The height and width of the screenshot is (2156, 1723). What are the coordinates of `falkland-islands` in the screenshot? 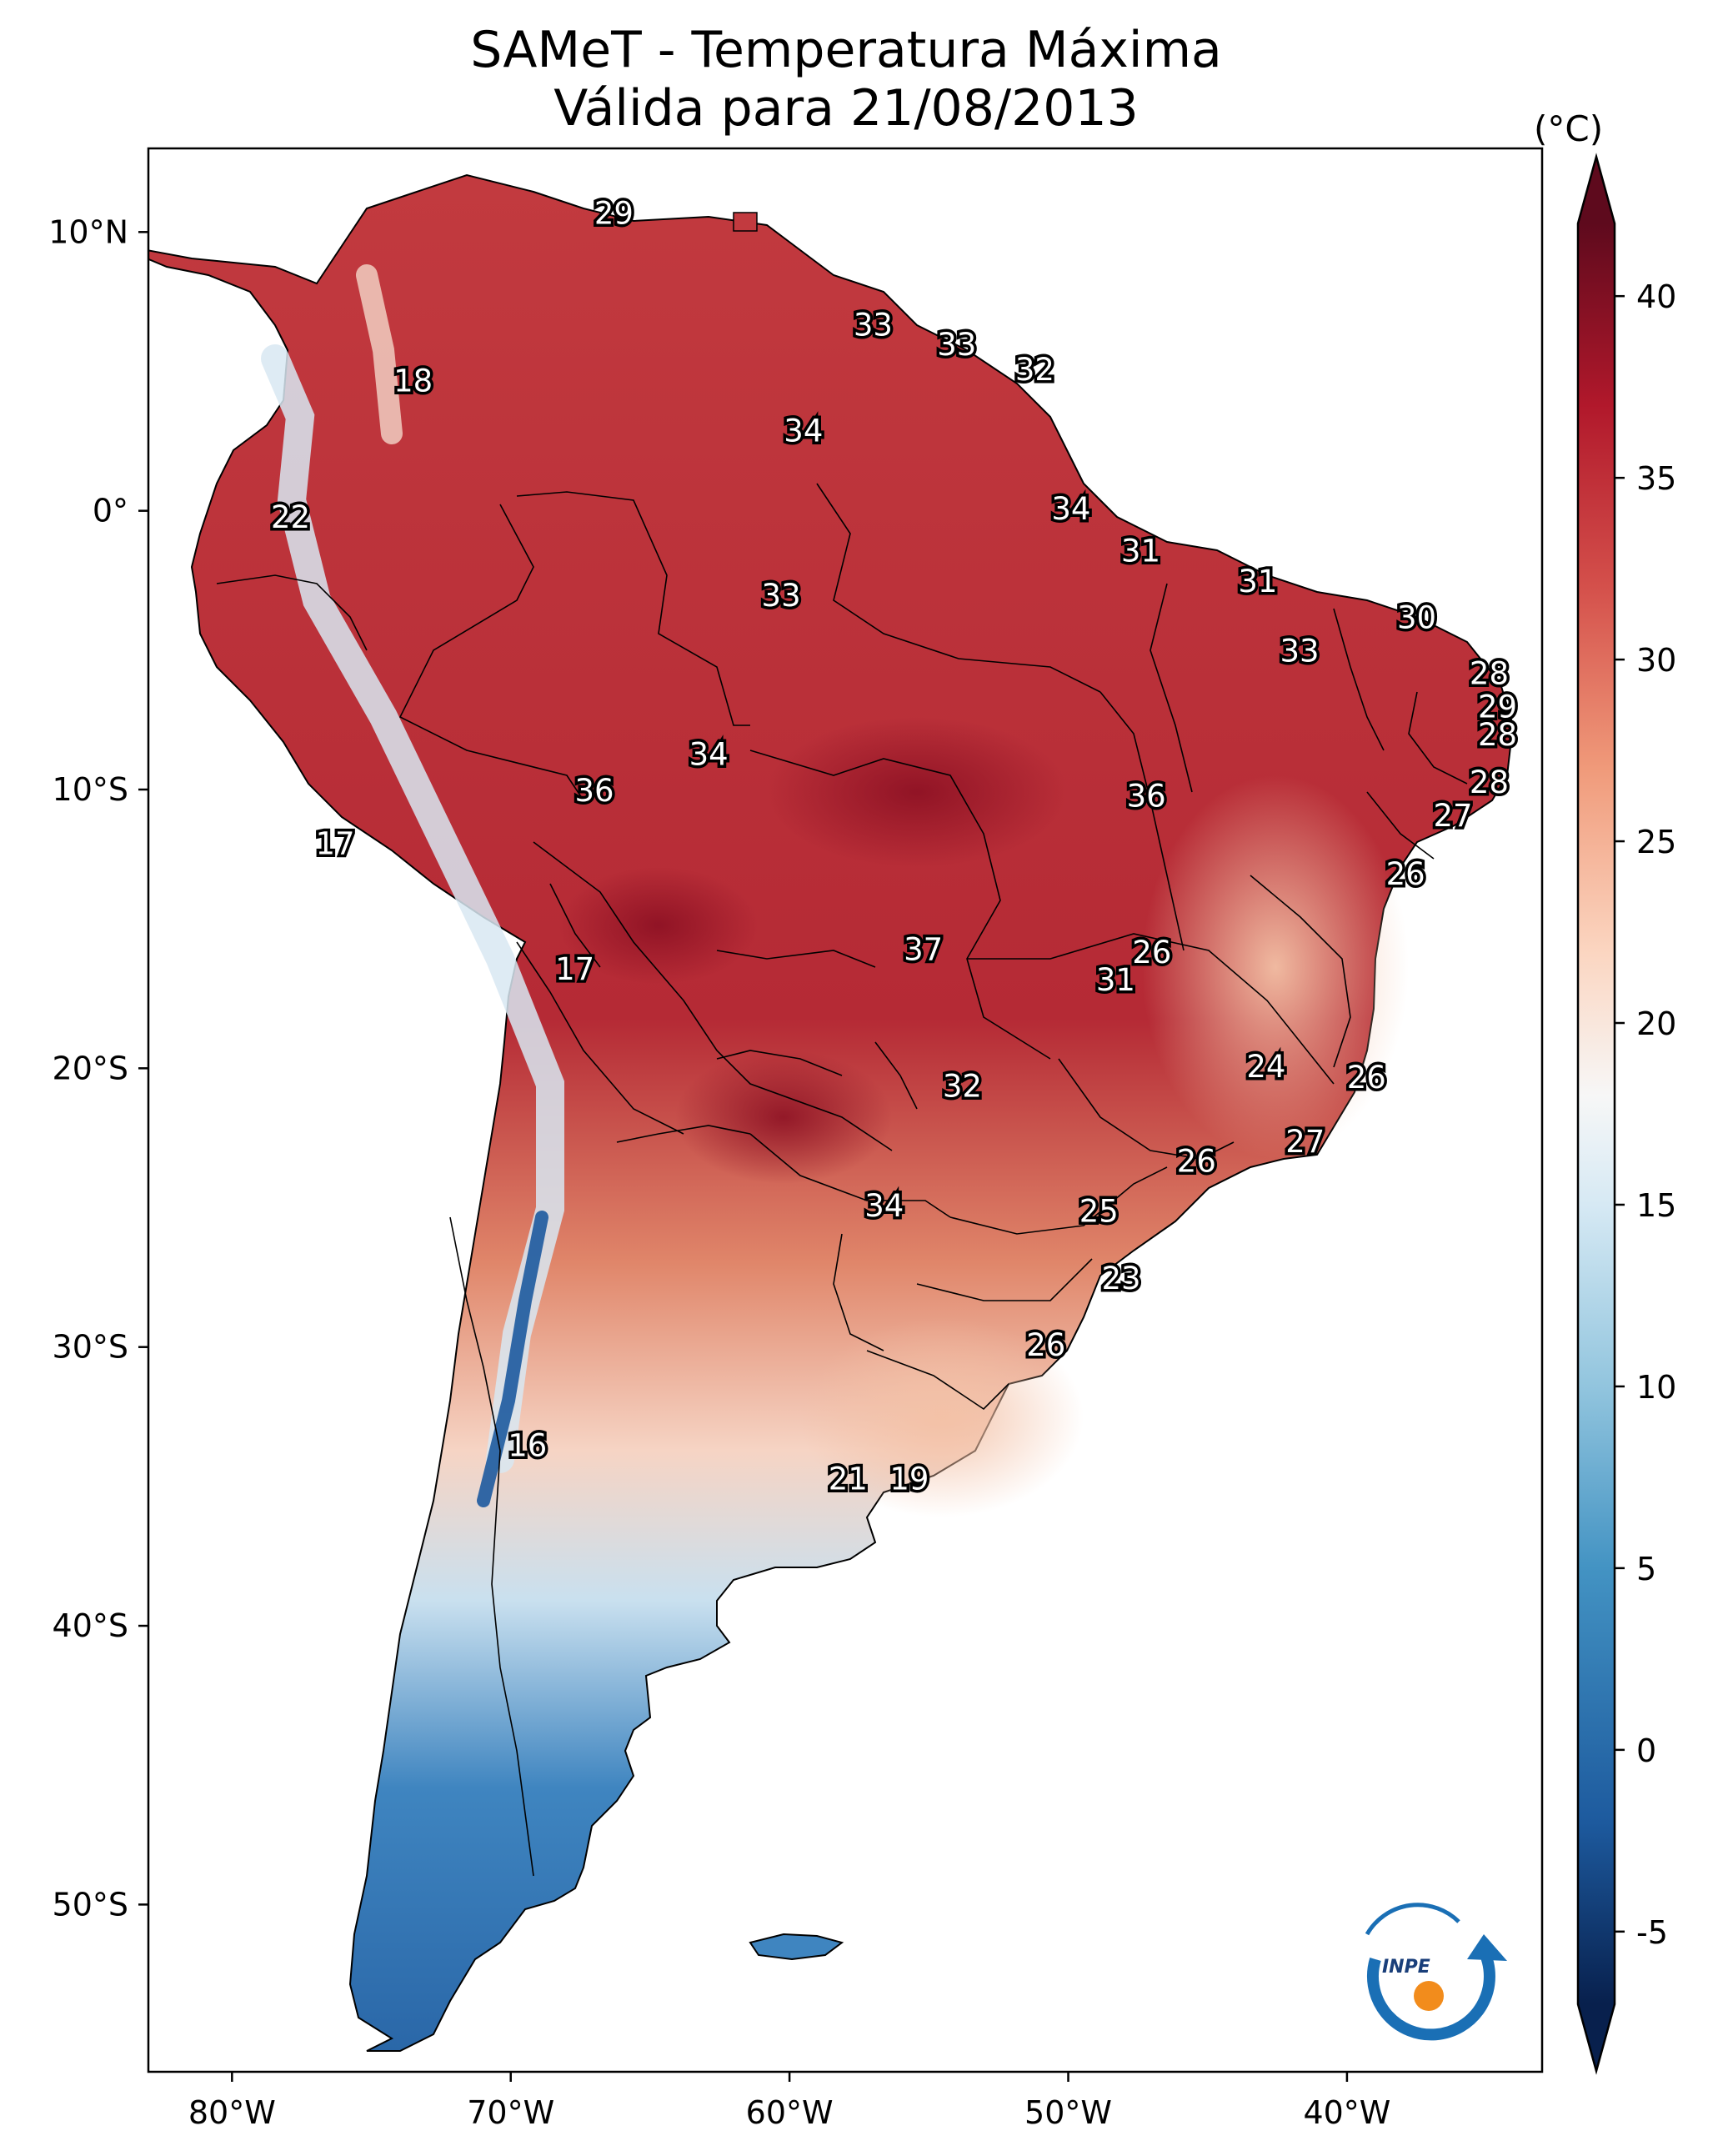 It's located at (796, 1947).